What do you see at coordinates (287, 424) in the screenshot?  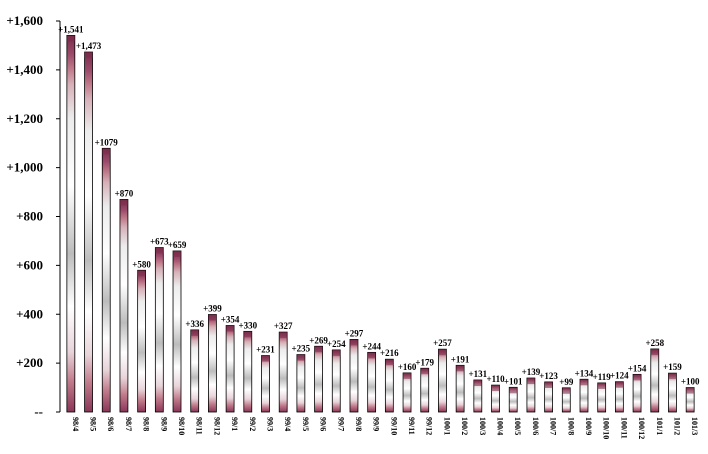 I see `x-tick-label: 99/4` at bounding box center [287, 424].